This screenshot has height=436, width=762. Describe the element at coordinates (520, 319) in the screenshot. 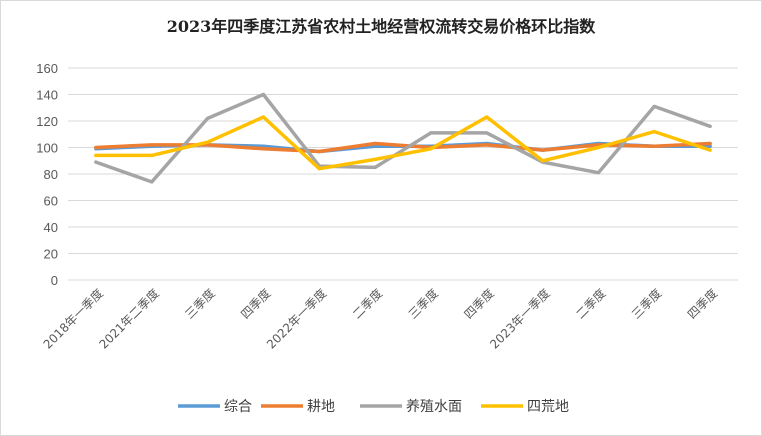

I see `x-tick-label: 2023年一季度` at that location.